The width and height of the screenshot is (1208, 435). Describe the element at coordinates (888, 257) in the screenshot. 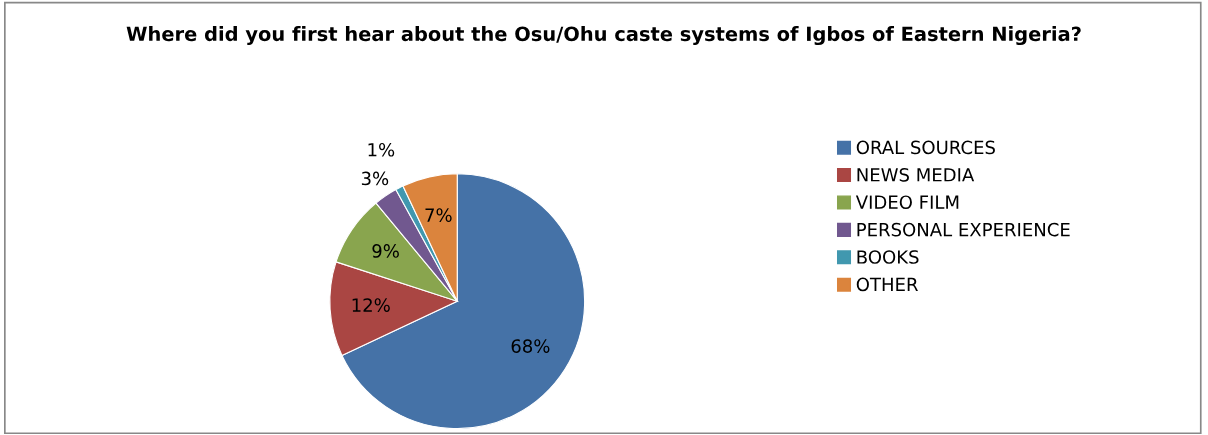

I see `legend-label: BOOKS` at that location.